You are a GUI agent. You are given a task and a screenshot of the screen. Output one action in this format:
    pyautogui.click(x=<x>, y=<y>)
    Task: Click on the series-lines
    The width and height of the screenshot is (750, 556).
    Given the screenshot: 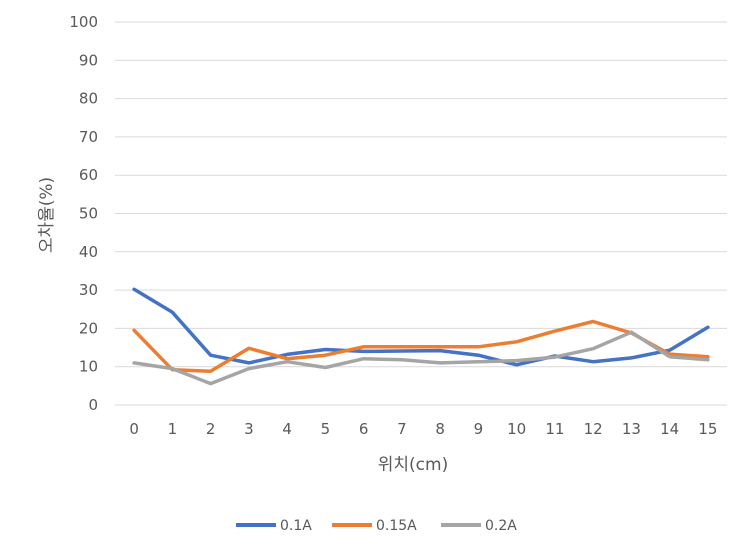 What is the action you would take?
    pyautogui.click(x=421, y=336)
    